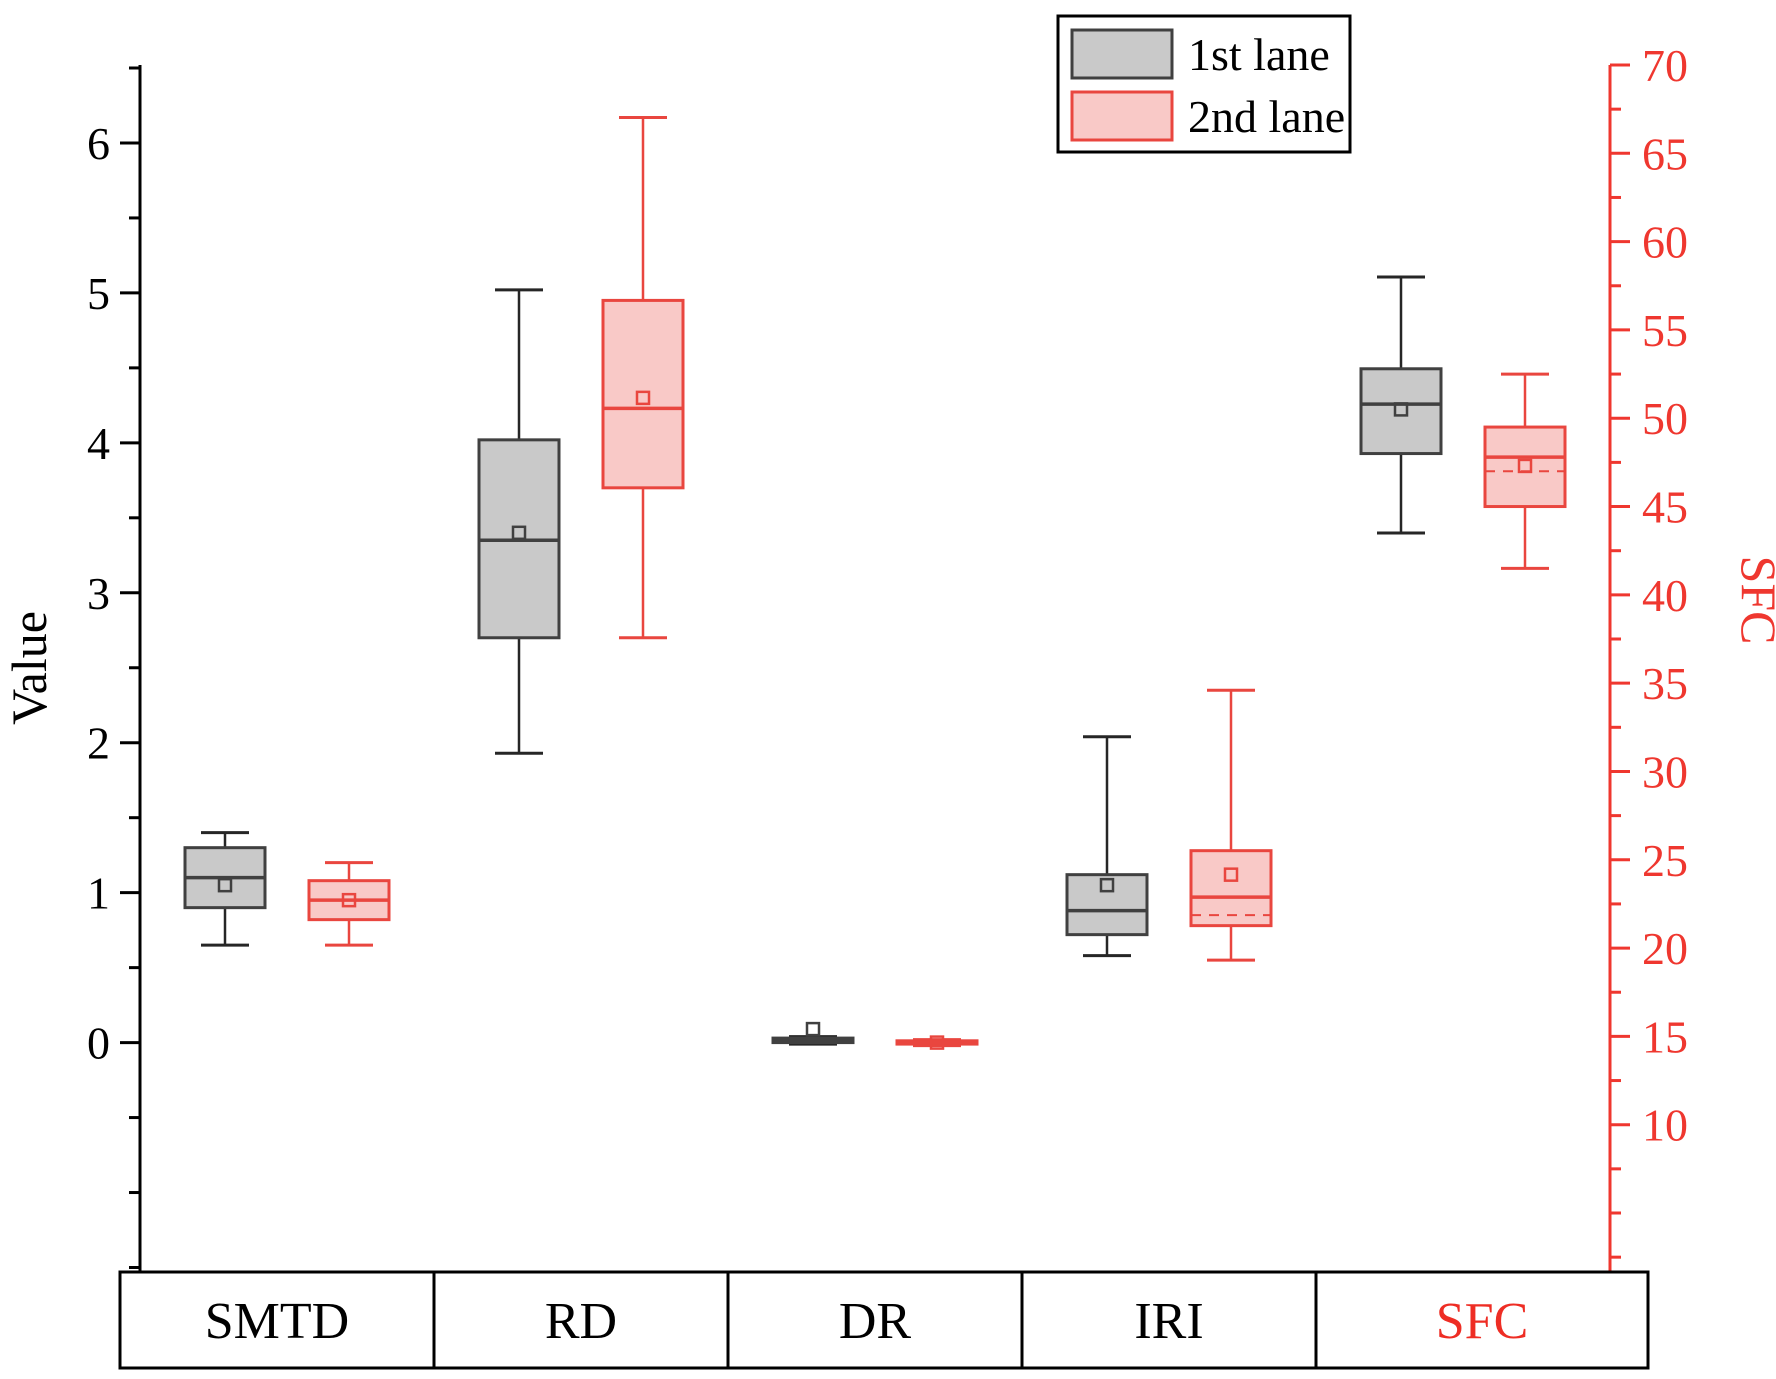  What do you see at coordinates (1665, 330) in the screenshot?
I see `right-axis-tick-label: 55` at bounding box center [1665, 330].